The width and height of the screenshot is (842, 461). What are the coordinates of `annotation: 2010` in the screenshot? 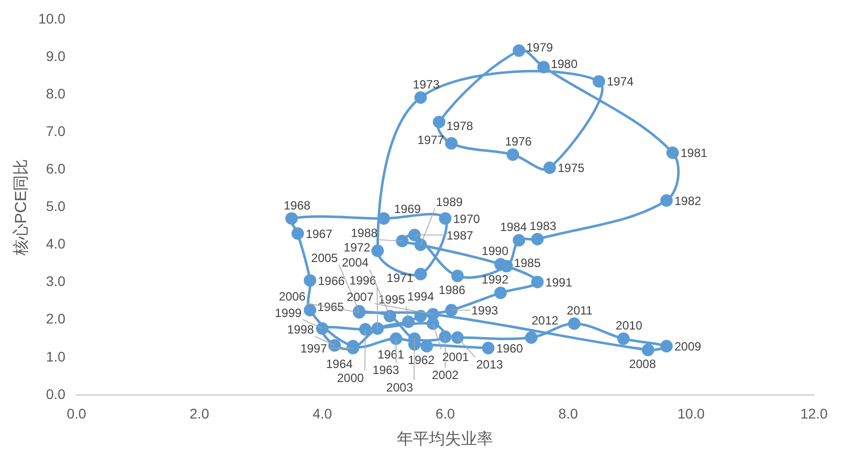 It's located at (629, 325).